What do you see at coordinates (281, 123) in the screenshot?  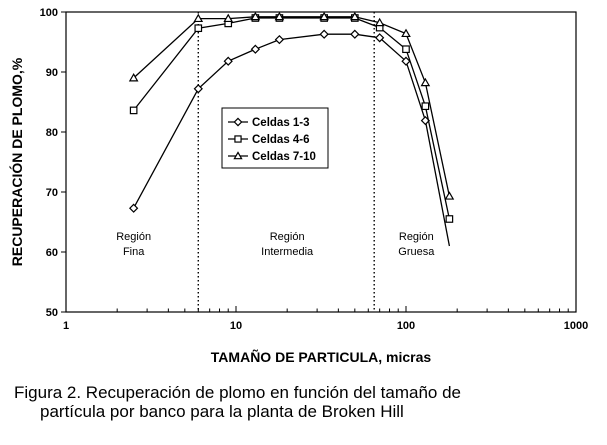 I see `legend-label: Celdas 1-3` at bounding box center [281, 123].